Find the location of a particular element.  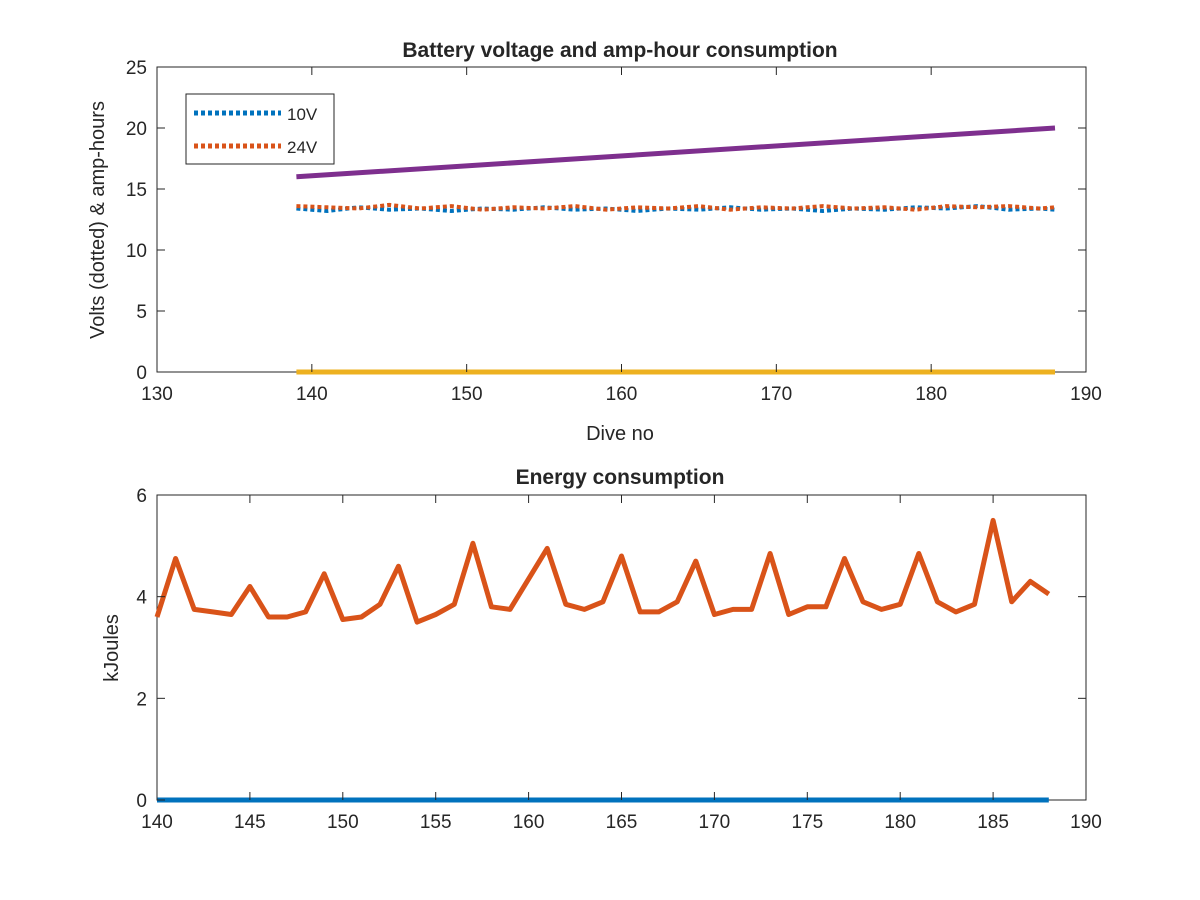

legend-label-24v: 24V is located at coordinates (302, 147).